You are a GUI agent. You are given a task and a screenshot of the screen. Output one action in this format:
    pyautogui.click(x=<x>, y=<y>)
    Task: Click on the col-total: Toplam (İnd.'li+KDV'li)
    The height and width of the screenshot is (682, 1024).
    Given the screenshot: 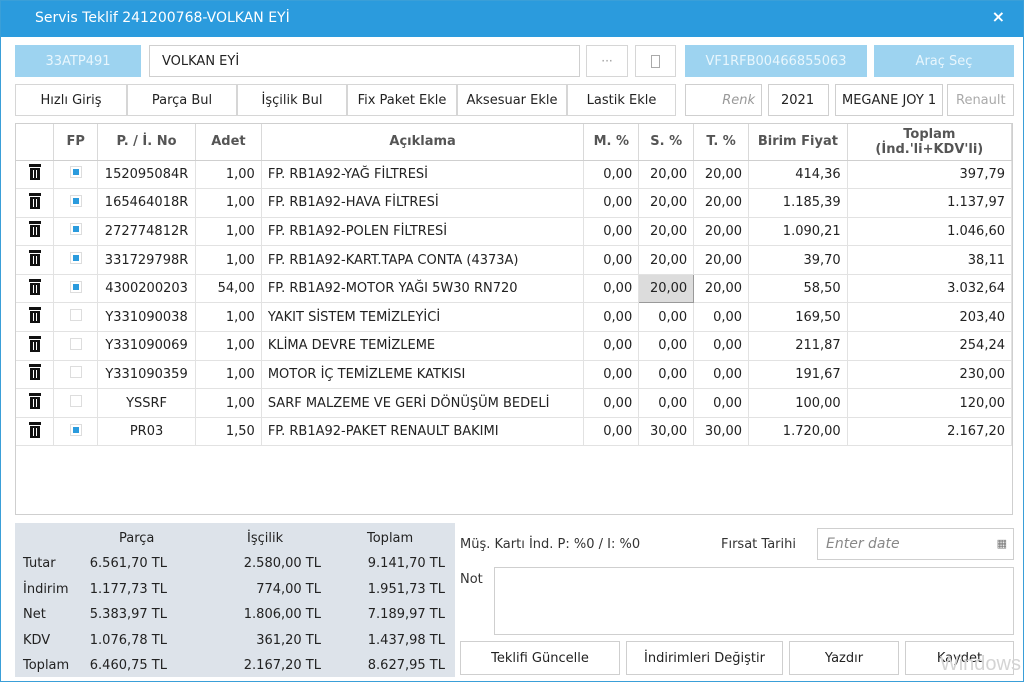 What is the action you would take?
    pyautogui.click(x=930, y=142)
    